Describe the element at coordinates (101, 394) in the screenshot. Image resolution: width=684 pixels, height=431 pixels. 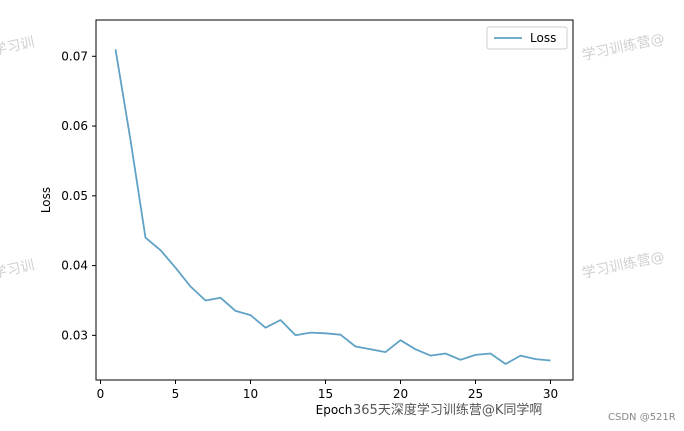
I see `x-tick-label: 0` at that location.